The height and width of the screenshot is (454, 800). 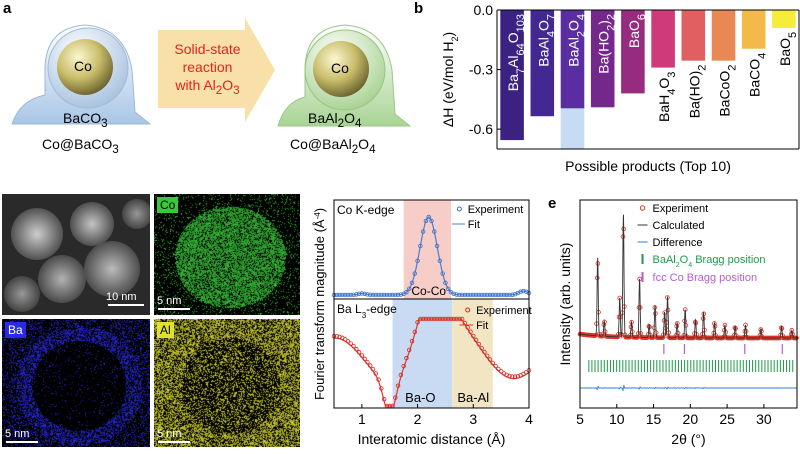 I want to click on y-axis-label: ΔH (eV/mol H2), so click(x=450, y=79).